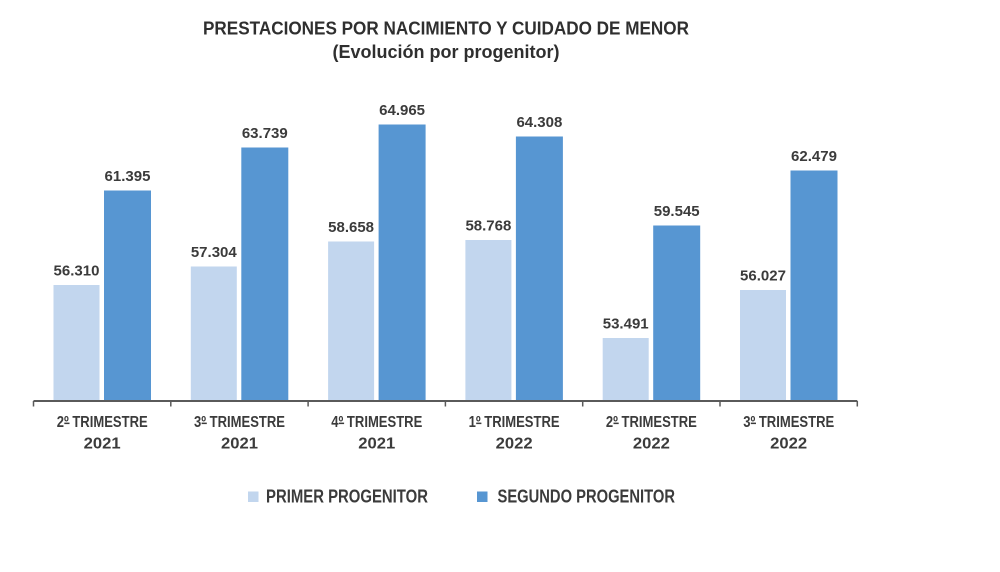  What do you see at coordinates (488, 226) in the screenshot?
I see `svg-text: 58.768` at bounding box center [488, 226].